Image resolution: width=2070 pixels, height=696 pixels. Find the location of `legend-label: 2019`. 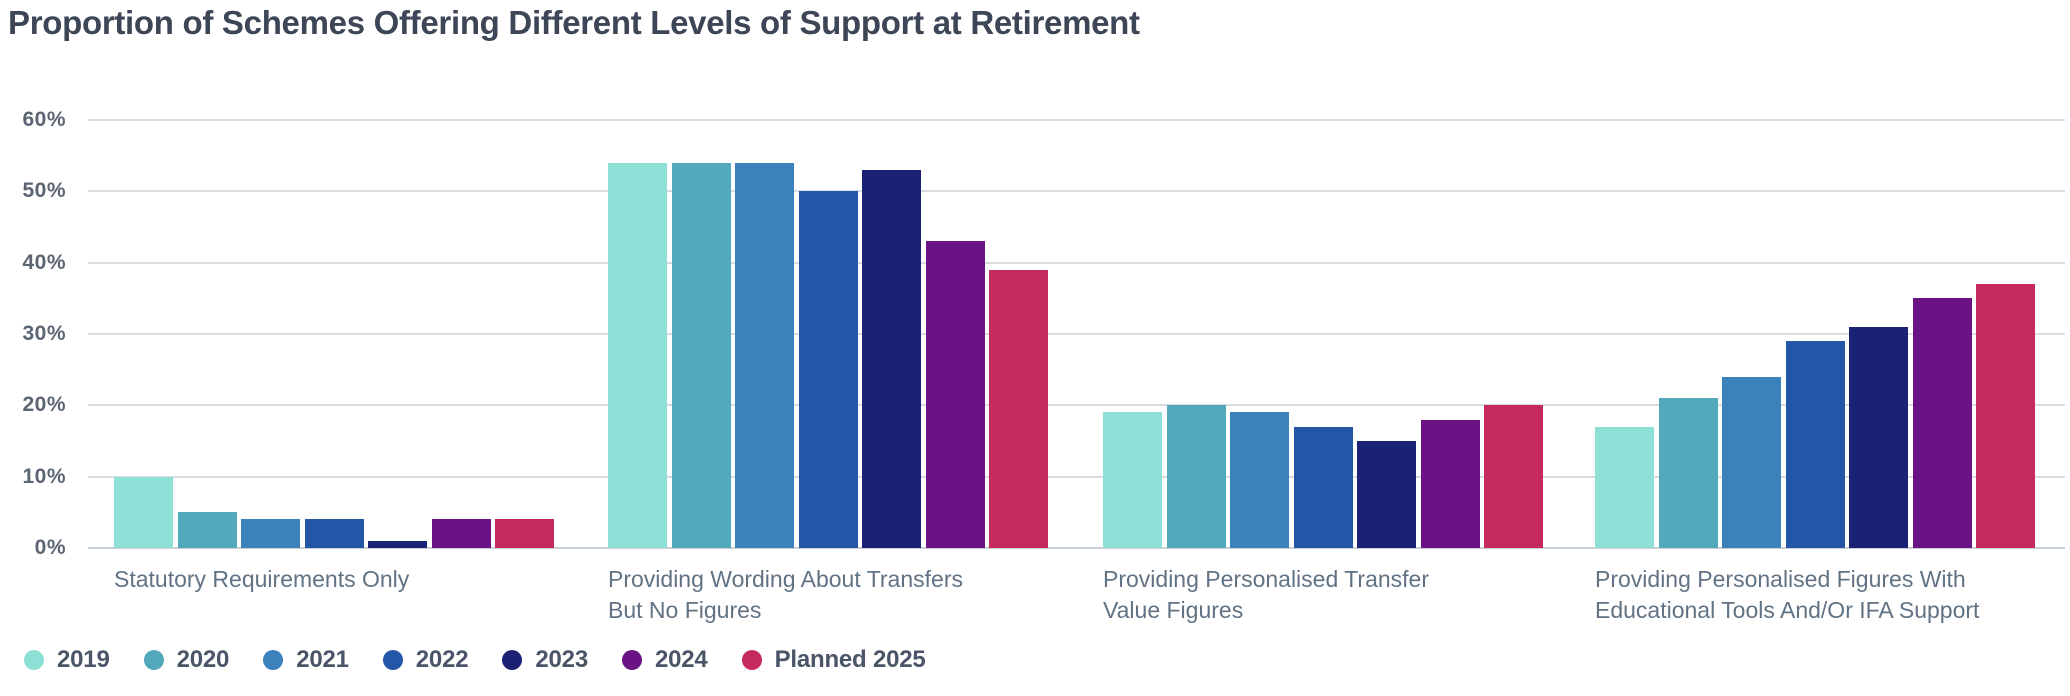

legend-label: 2019 is located at coordinates (83, 659).